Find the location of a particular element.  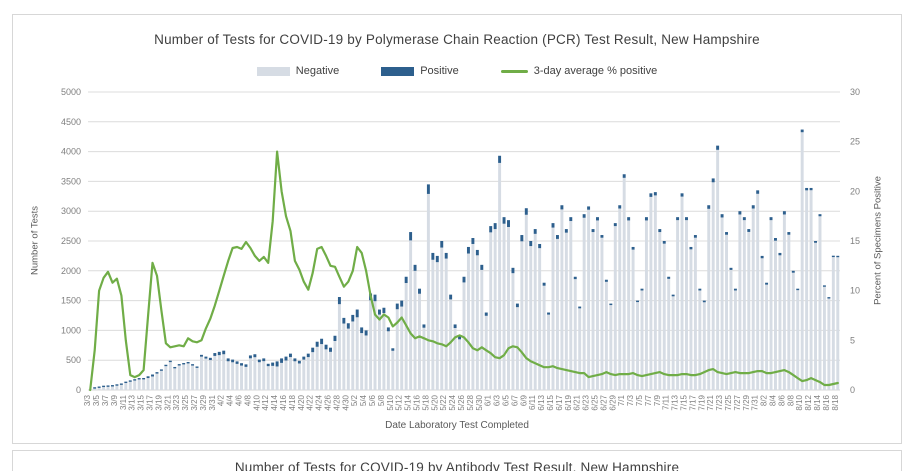

svg-text: 7/11 is located at coordinates (666, 402).